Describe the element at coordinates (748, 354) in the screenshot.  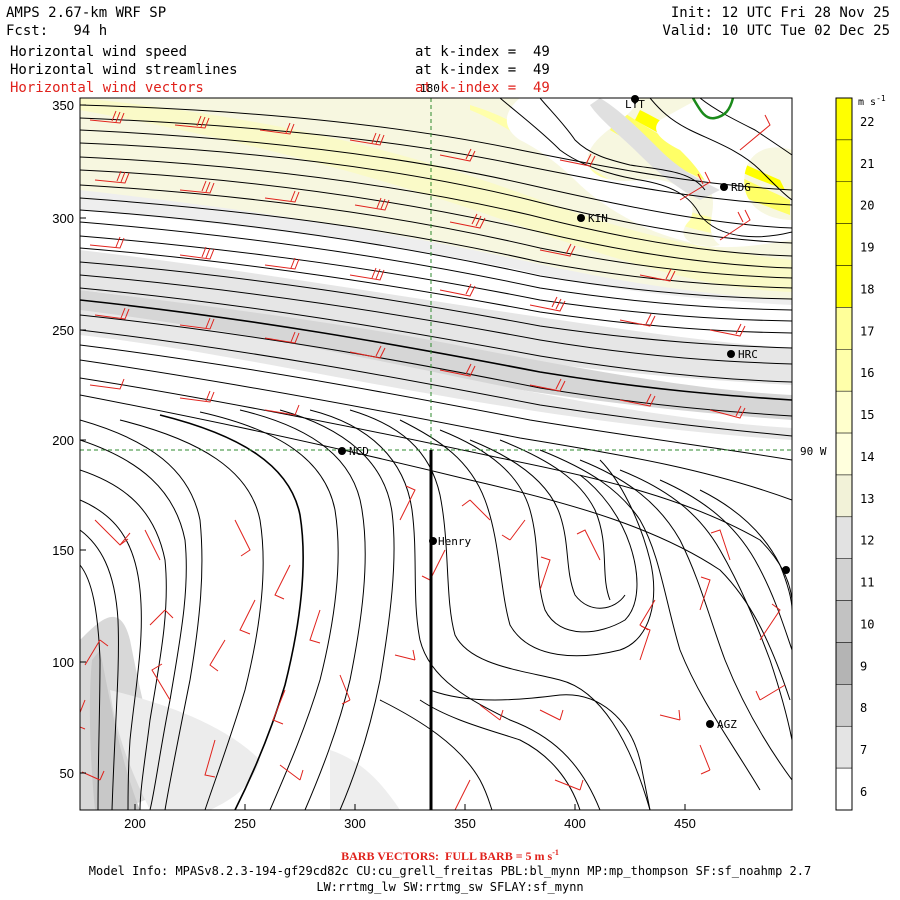
I see `station-label: HRC` at that location.